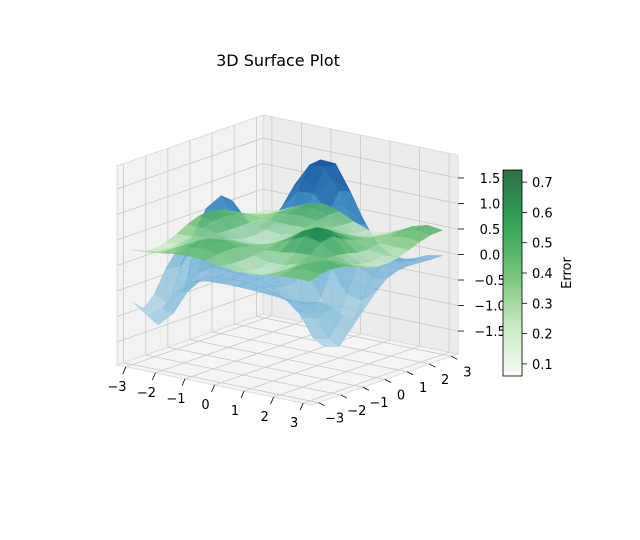  I want to click on x-tick-label: −1, so click(175, 399).